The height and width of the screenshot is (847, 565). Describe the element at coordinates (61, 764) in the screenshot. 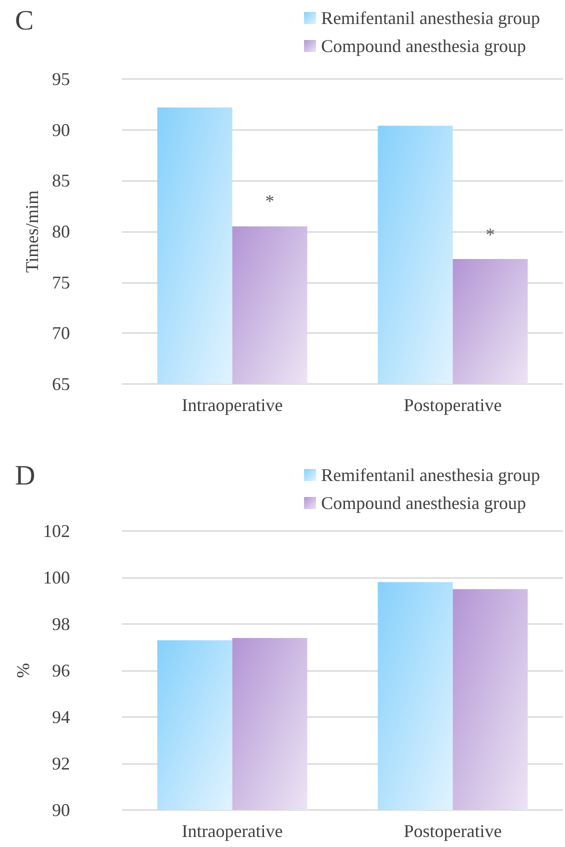

I see `y-tick-label: 92` at that location.